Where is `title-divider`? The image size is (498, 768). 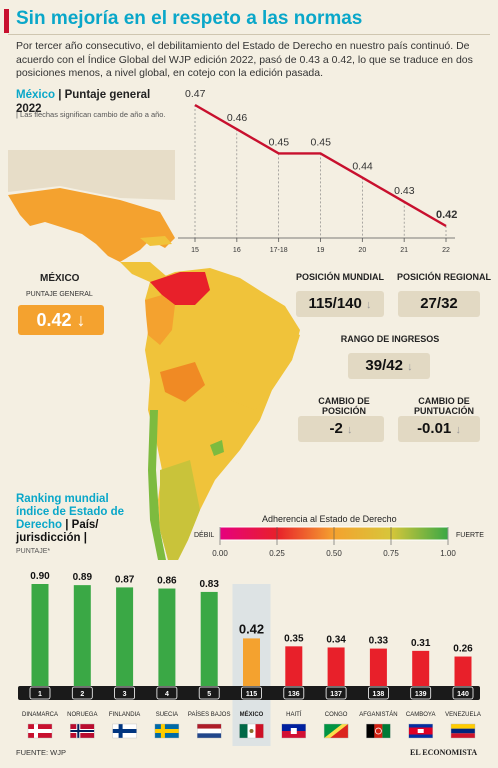 title-divider is located at coordinates (249, 34).